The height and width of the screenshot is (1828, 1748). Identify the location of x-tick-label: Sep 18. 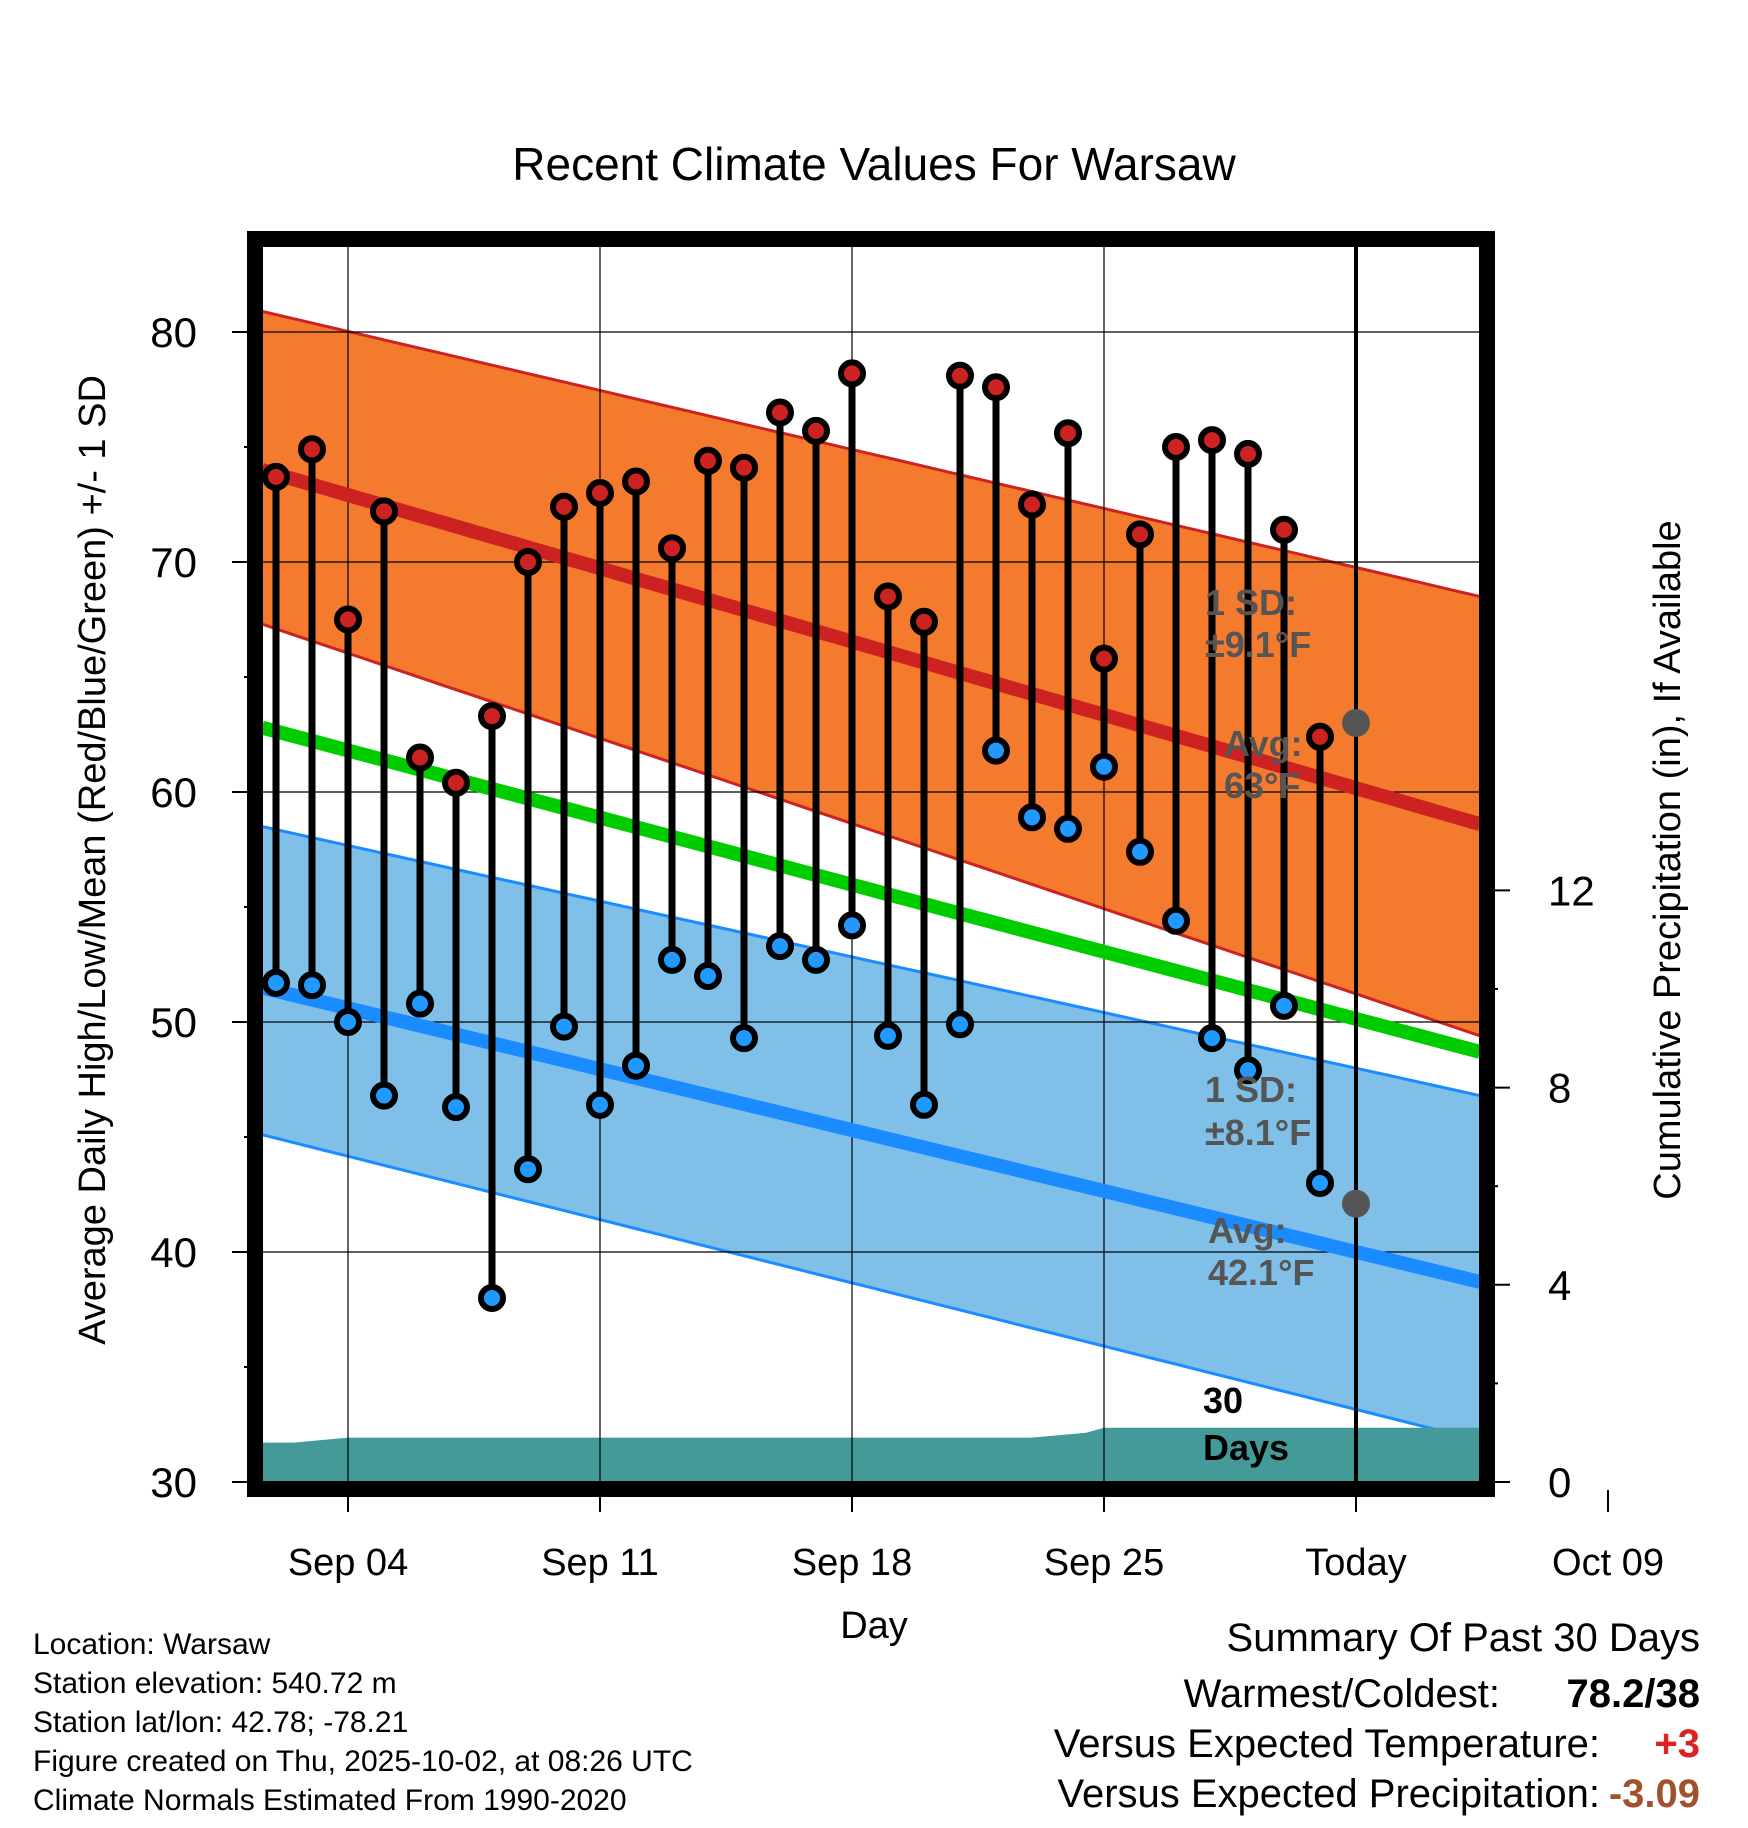
(852, 1563).